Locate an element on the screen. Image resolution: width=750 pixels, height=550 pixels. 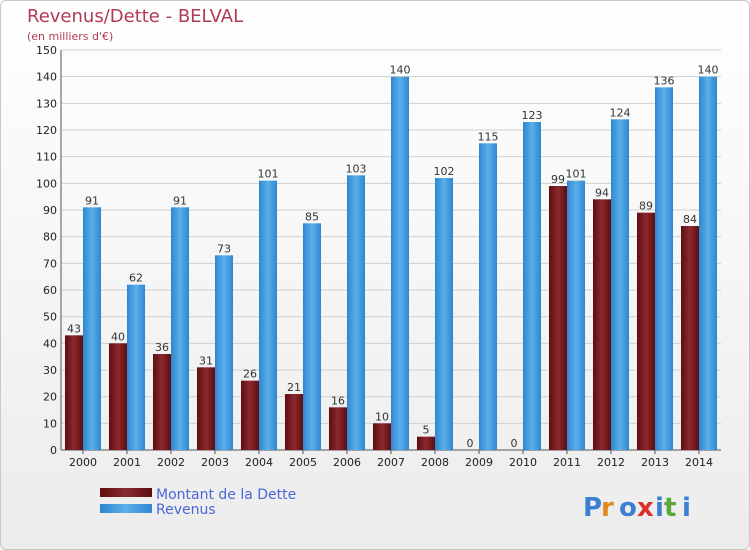
chart-subtitle: (en milliers d'€) is located at coordinates (70, 36).